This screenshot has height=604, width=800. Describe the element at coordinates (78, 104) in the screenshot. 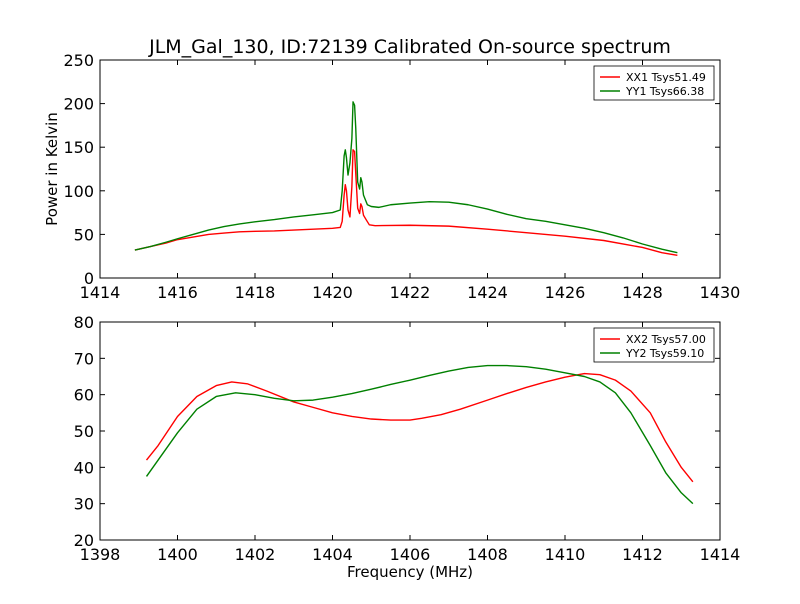

I see `y-tick-label: 200` at that location.